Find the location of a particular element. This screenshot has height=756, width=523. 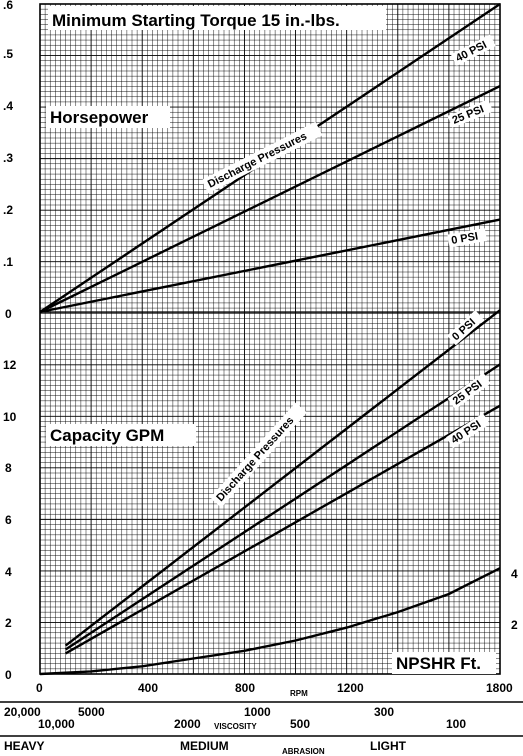

cap-ytick: 0 is located at coordinates (8, 675).